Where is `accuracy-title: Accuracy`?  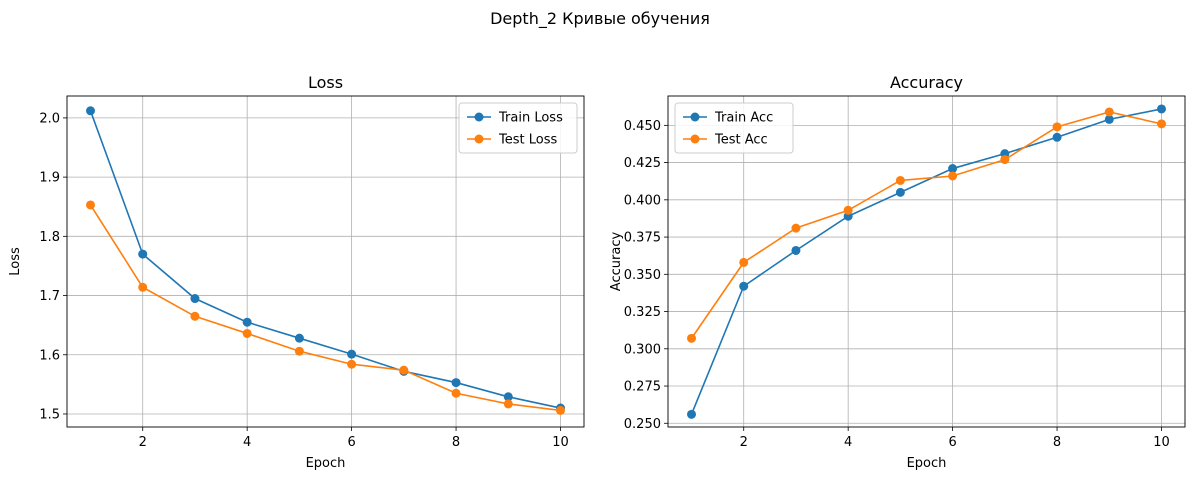
accuracy-title: Accuracy is located at coordinates (926, 82).